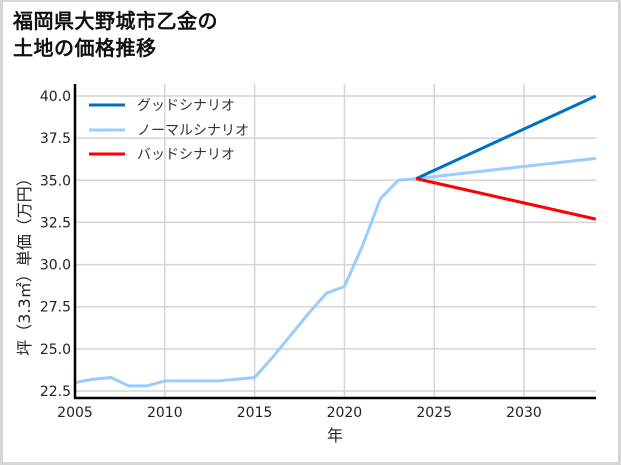 This screenshot has height=465, width=621. Describe the element at coordinates (186, 106) in the screenshot. I see `legend-label: グッドシナリオ` at that location.